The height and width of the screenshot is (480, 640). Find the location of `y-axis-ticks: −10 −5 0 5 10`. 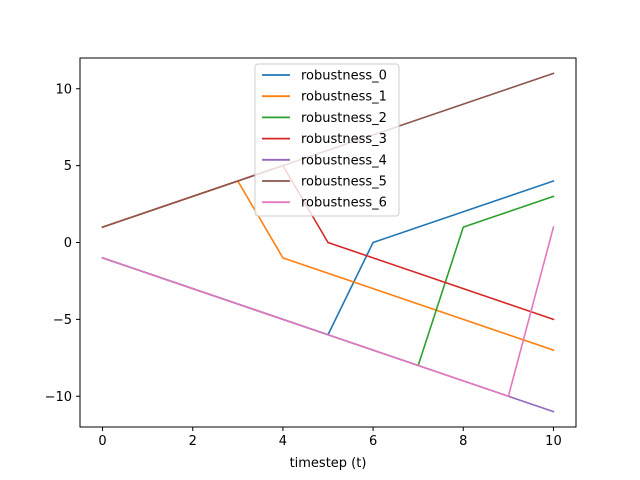

y-axis-ticks: −10 −5 0 5 10 is located at coordinates (62, 243).